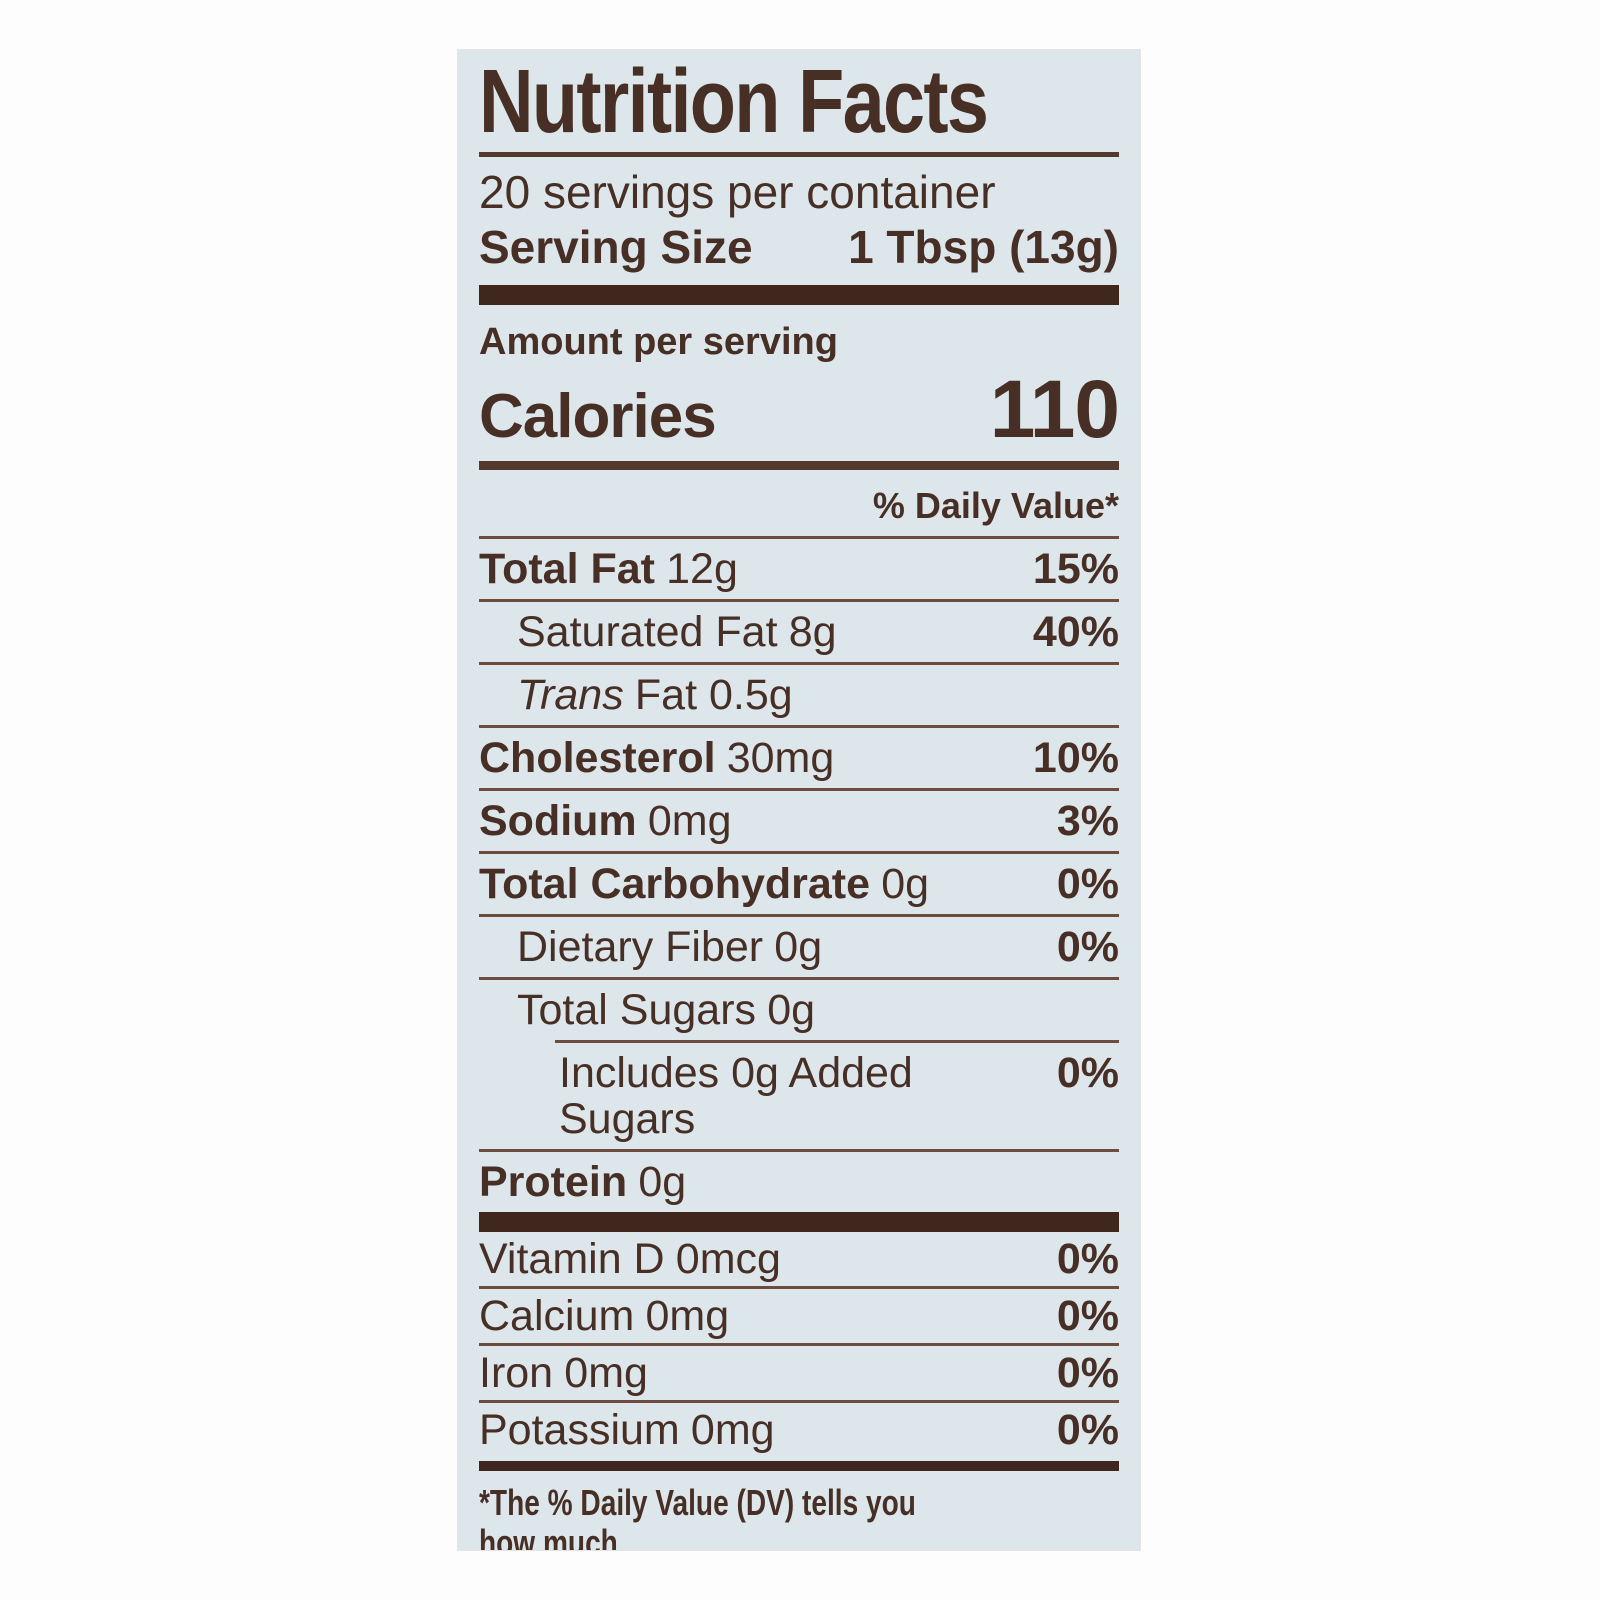 The width and height of the screenshot is (1600, 1600). Describe the element at coordinates (1075, 632) in the screenshot. I see `nutrient-dv: 40%` at that location.